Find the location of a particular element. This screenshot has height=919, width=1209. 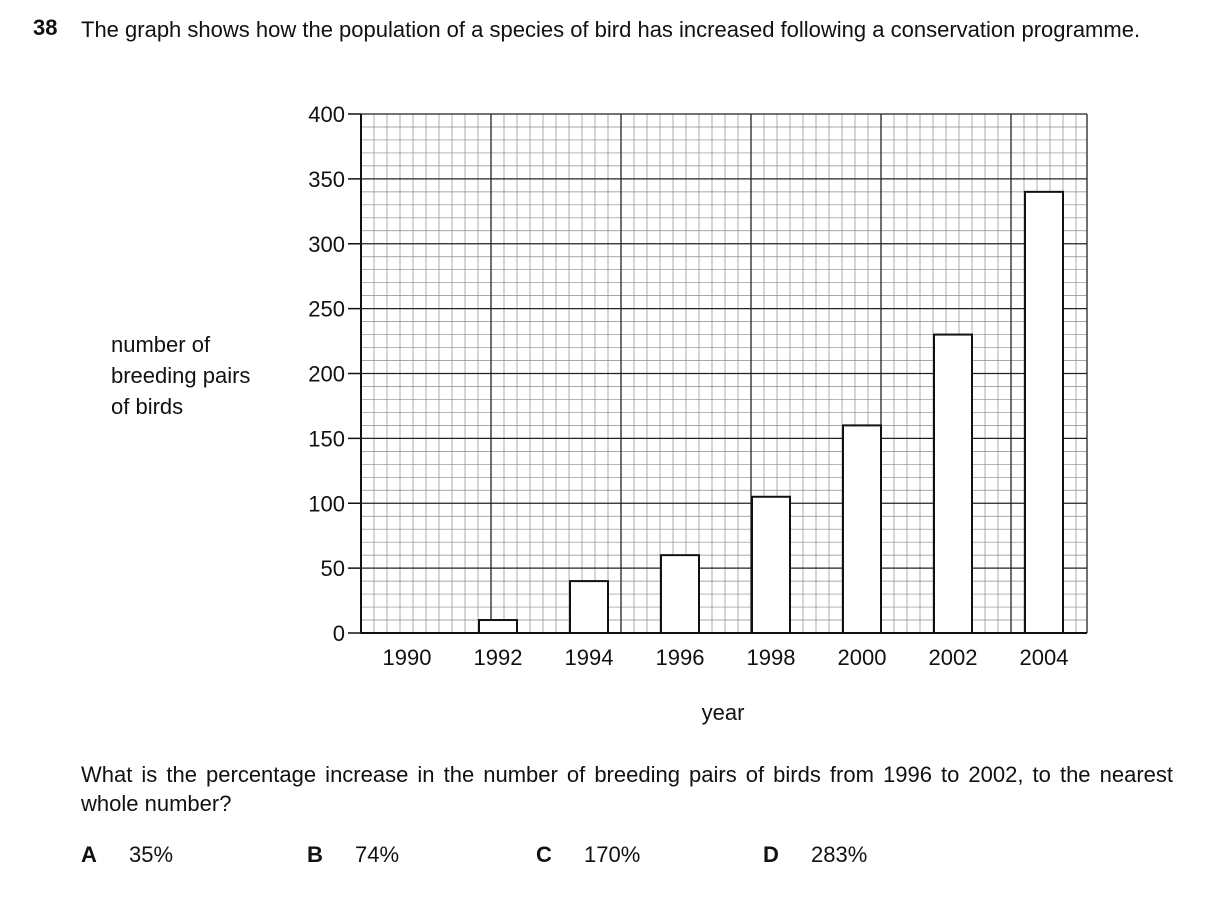

option-a-value: 35% is located at coordinates (151, 854).